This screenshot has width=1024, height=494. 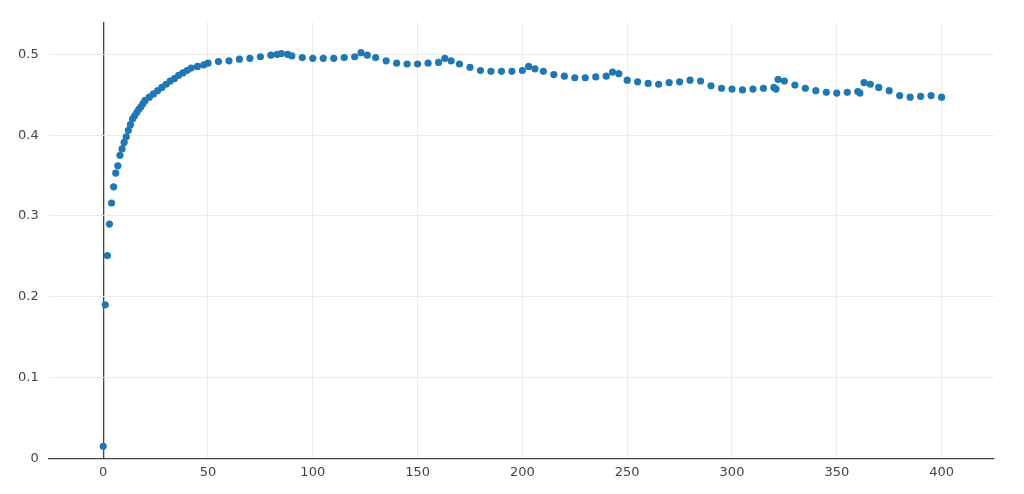 What do you see at coordinates (28, 215) in the screenshot?
I see `y-tick-label: 0.3` at bounding box center [28, 215].